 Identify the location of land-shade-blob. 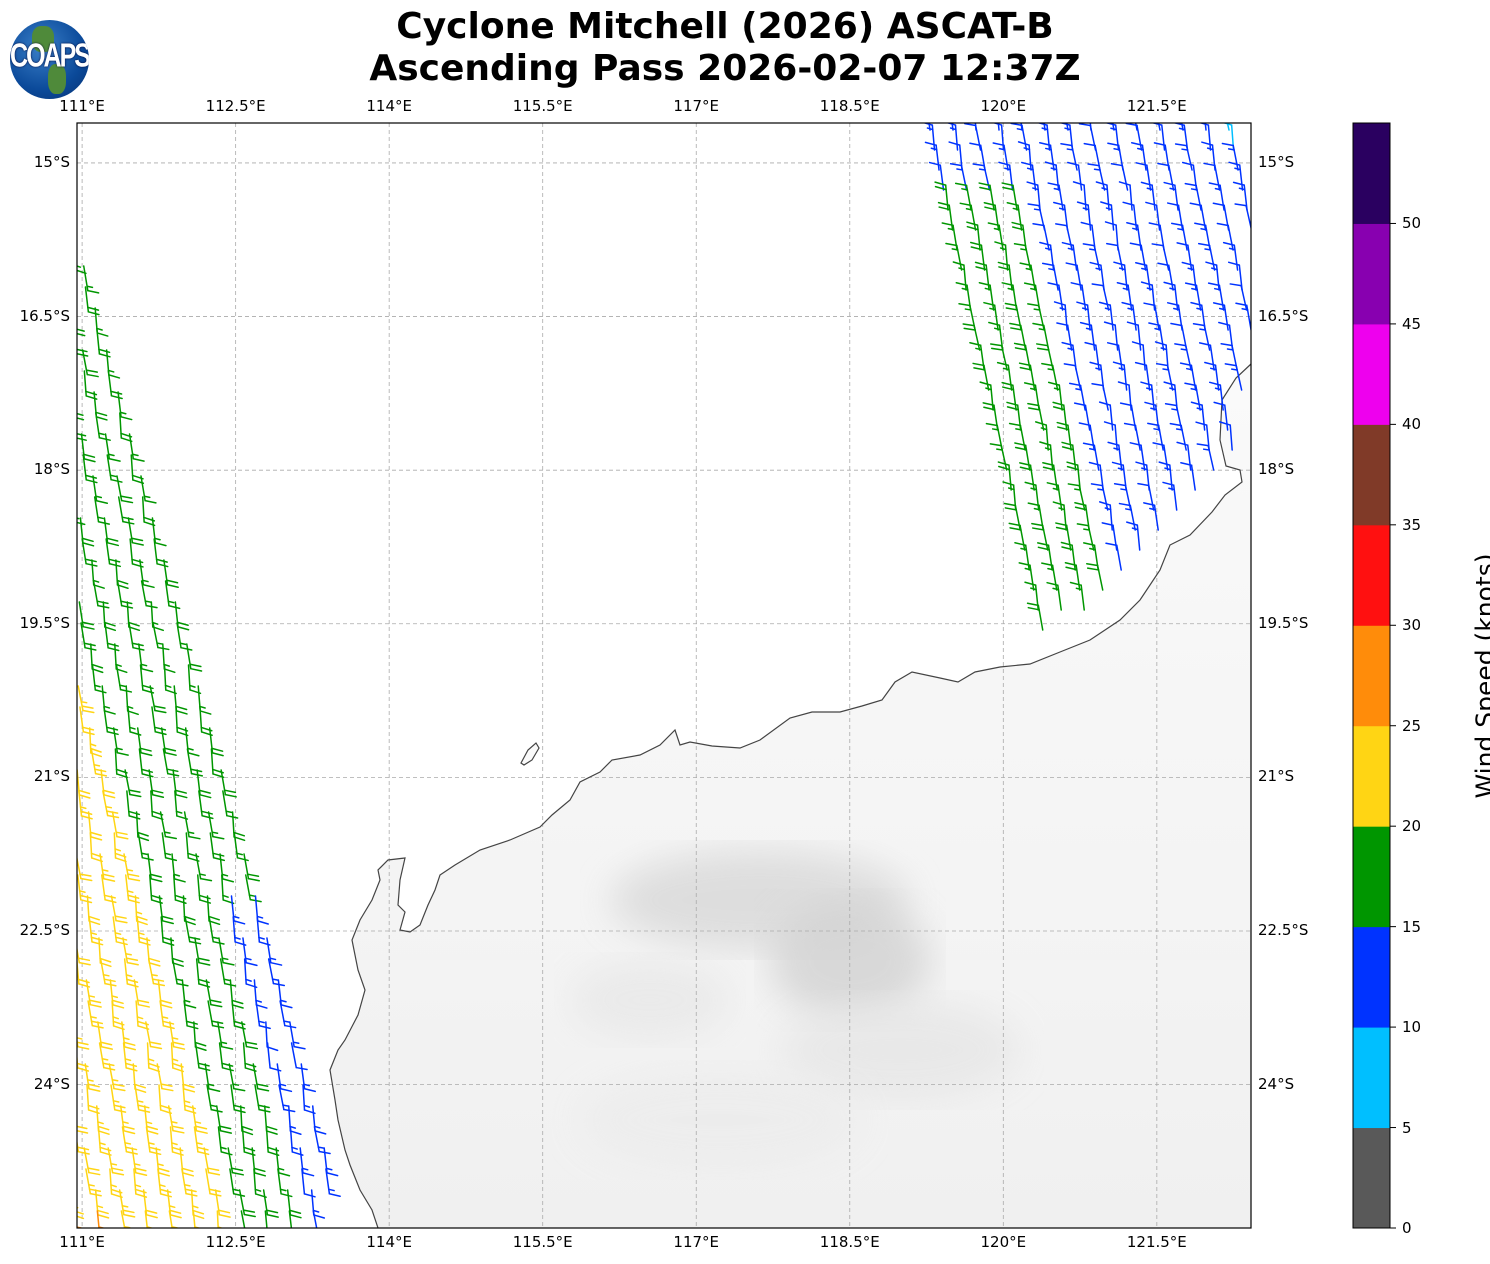
(900, 1050).